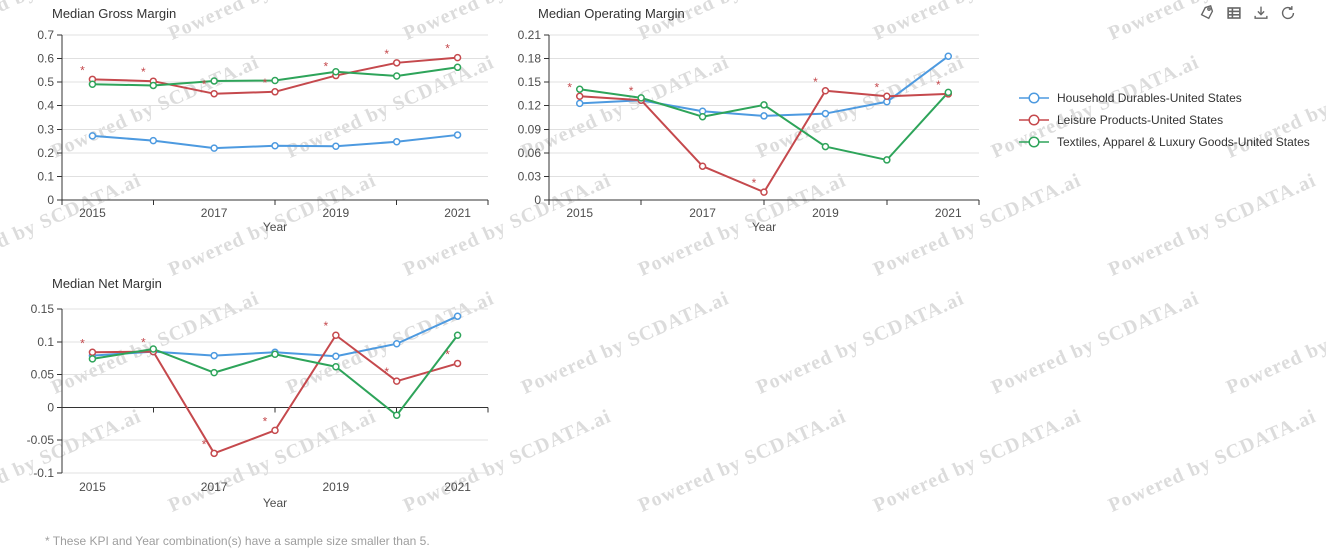 Image resolution: width=1332 pixels, height=552 pixels. I want to click on svg-text: 0.03, so click(530, 176).